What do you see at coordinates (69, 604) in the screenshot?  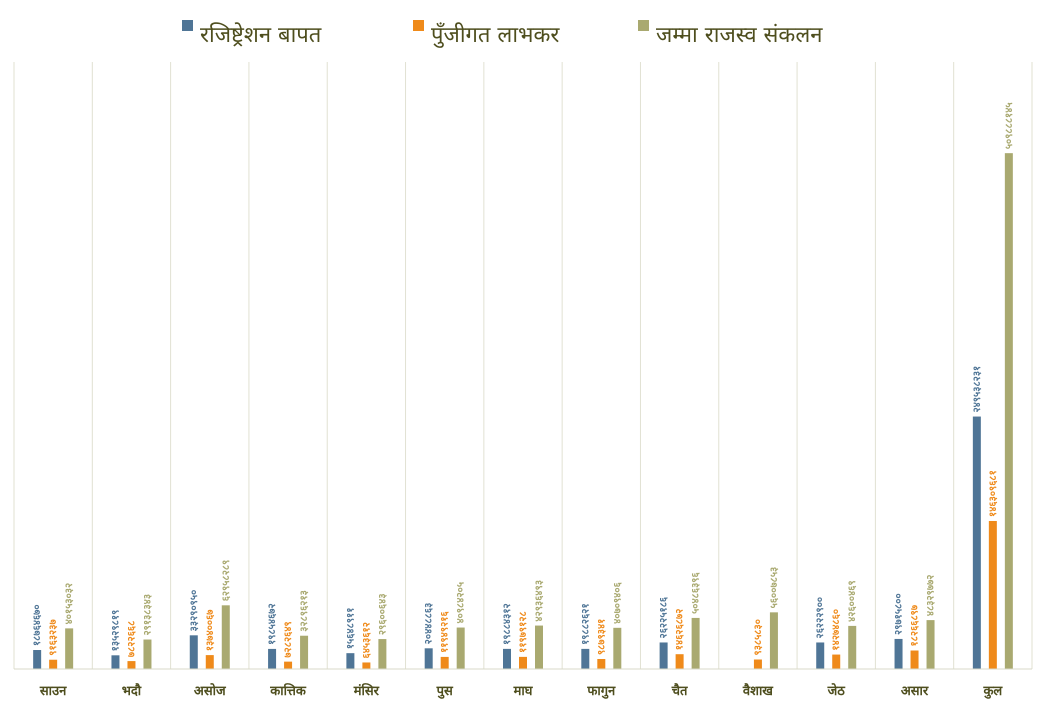 I see `data-label-s2-c0: ४०१५३०३२` at bounding box center [69, 604].